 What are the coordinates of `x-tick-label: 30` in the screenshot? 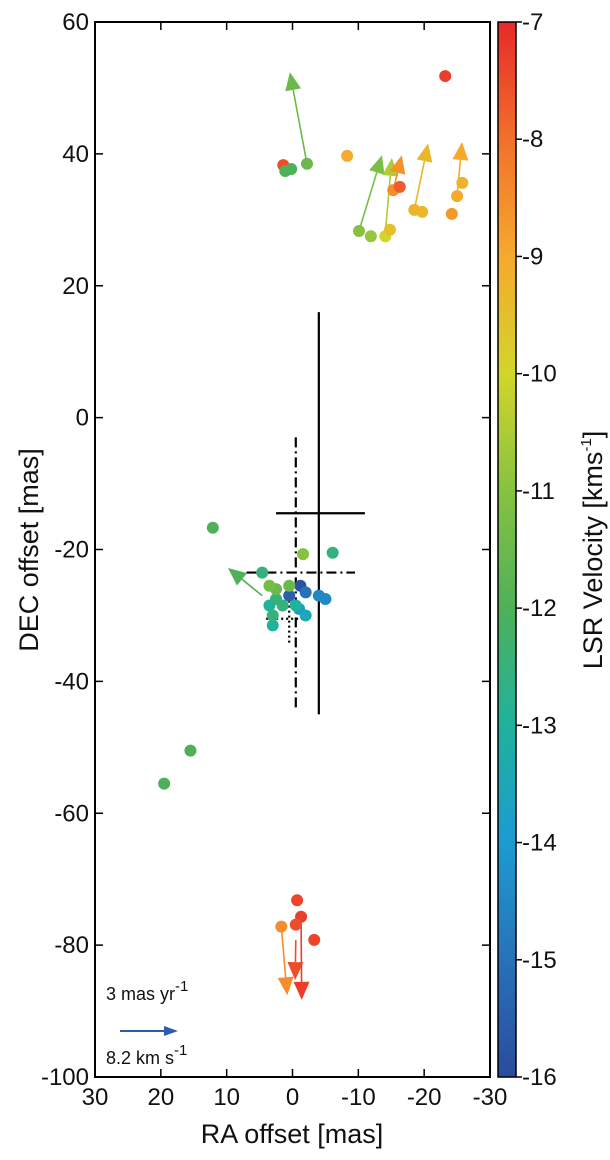 It's located at (95, 1097).